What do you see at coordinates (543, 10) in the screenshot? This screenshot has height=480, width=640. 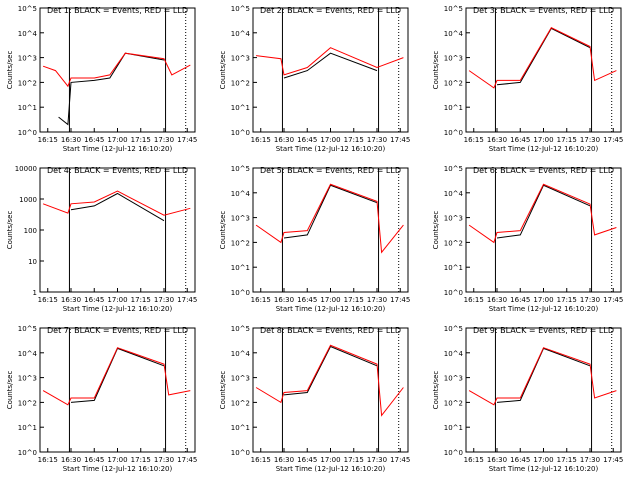 I see `panel-title: Det 3: BLACK = Events, RED = LLD` at bounding box center [543, 10].